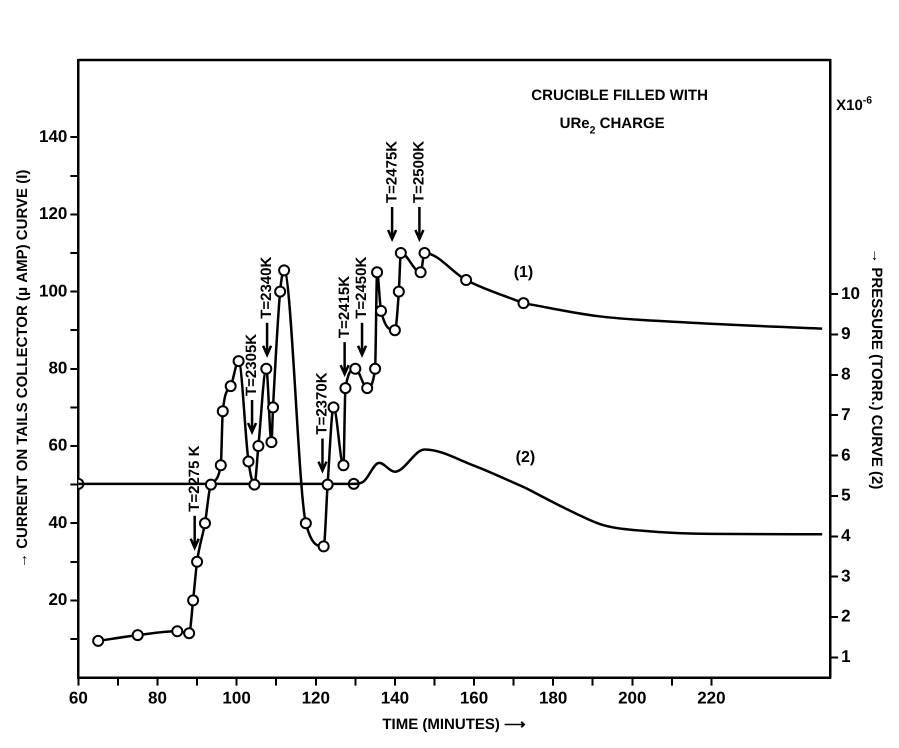 The image size is (899, 748). I want to click on annotation: T=2415K, so click(344, 307).